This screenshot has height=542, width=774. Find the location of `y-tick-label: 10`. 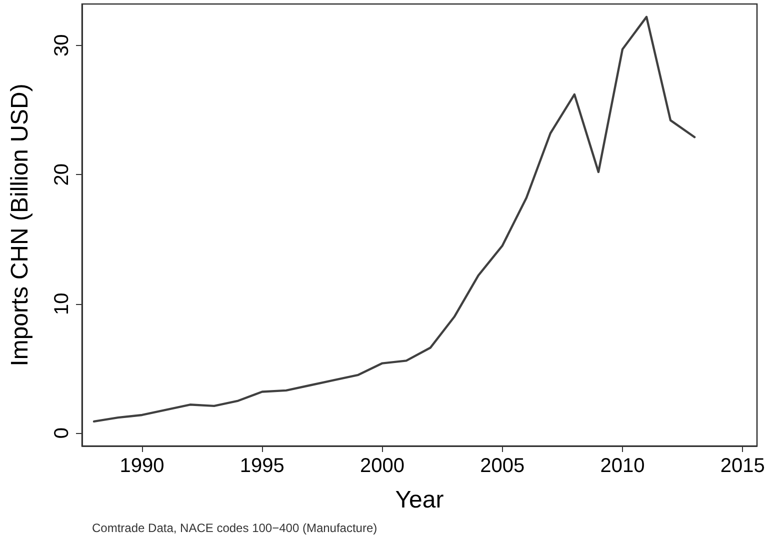

y-tick-label: 10 is located at coordinates (62, 303).